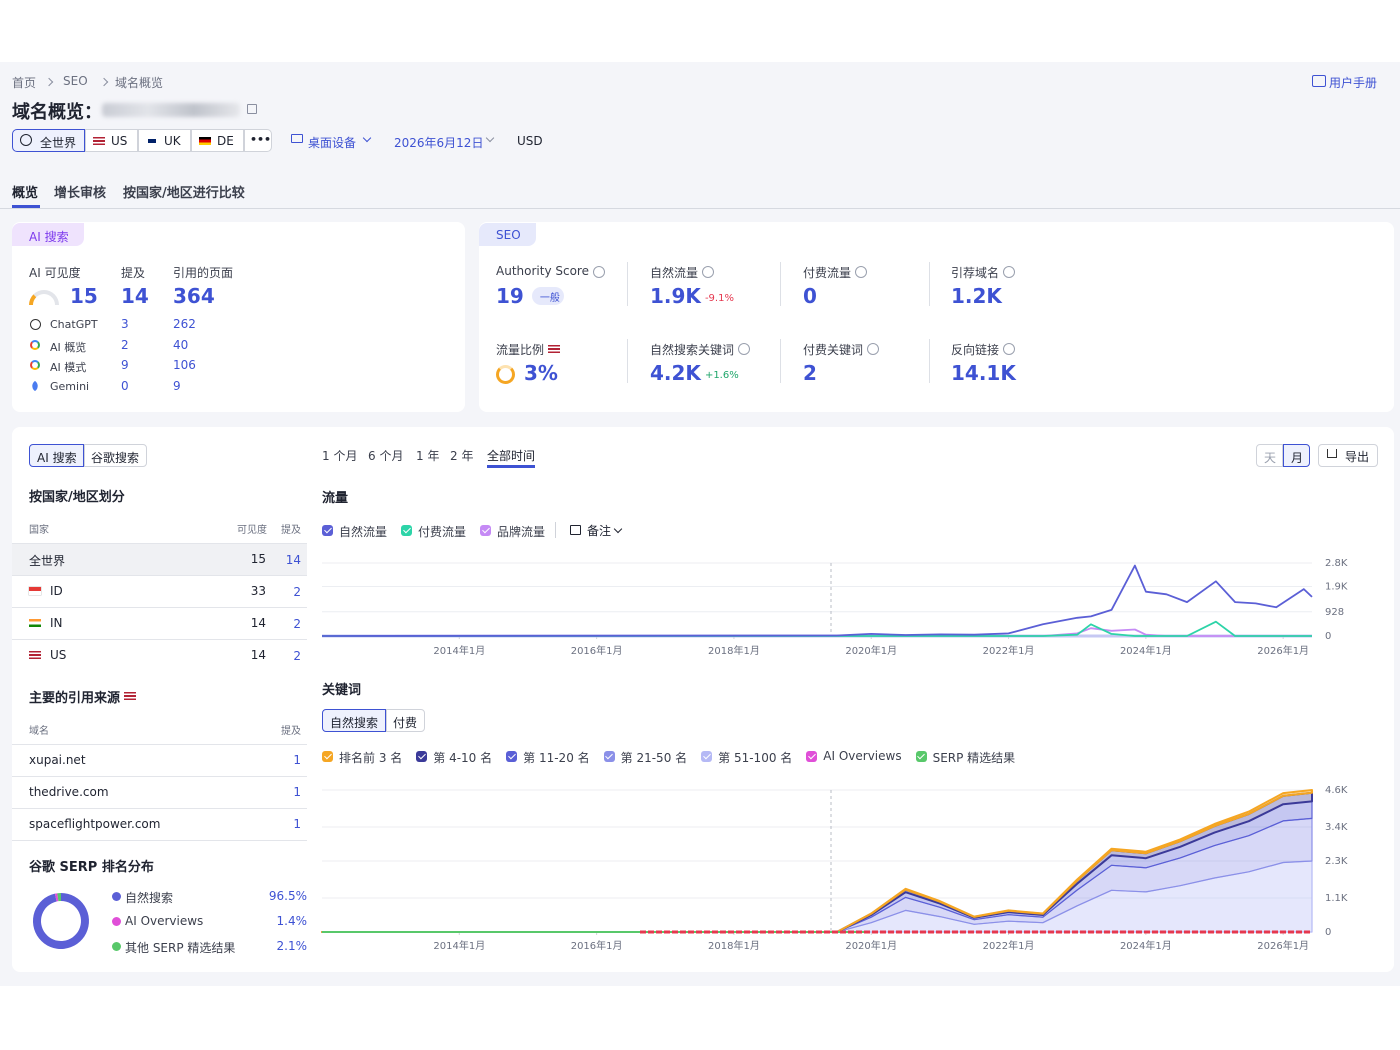 This screenshot has height=1050, width=1400. I want to click on user-manual-link: 用户手册, so click(1353, 83).